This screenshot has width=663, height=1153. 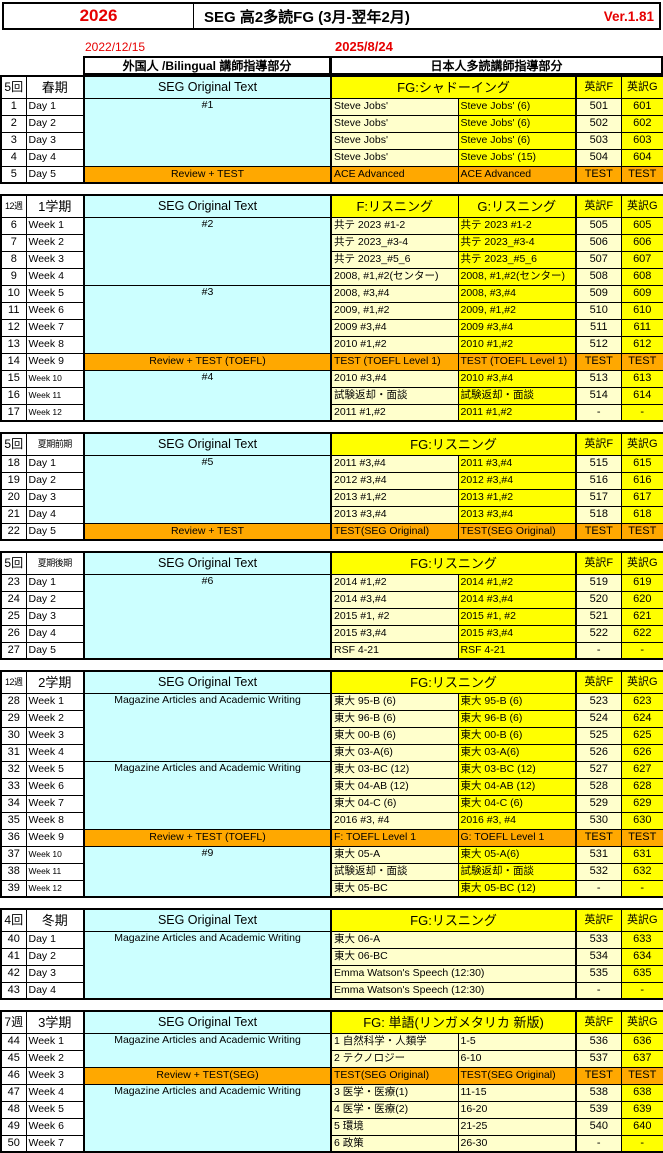 I want to click on lesson-number: 1, so click(x=13, y=106).